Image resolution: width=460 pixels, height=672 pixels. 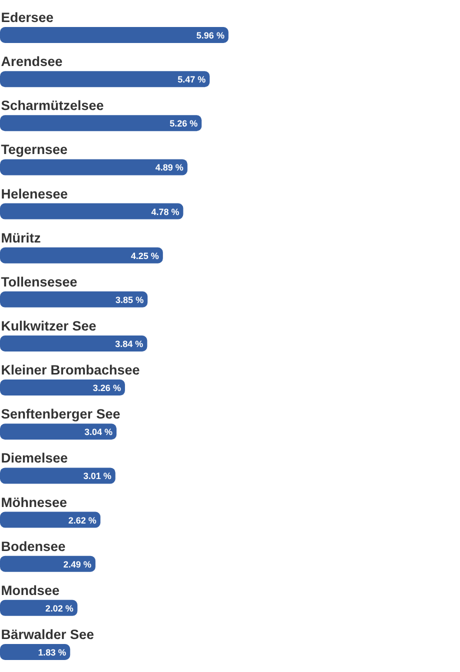 I want to click on data-label: 3.04 %, so click(x=98, y=432).